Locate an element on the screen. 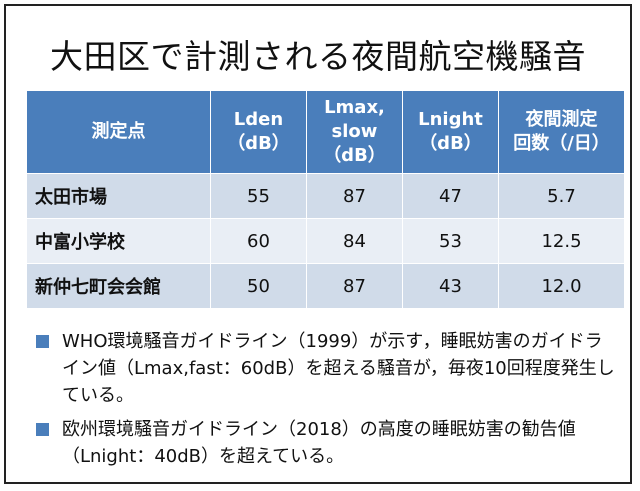 The height and width of the screenshot is (491, 640). table-row: 新仲七町会会館 50 87 43 12.0 is located at coordinates (325, 286).